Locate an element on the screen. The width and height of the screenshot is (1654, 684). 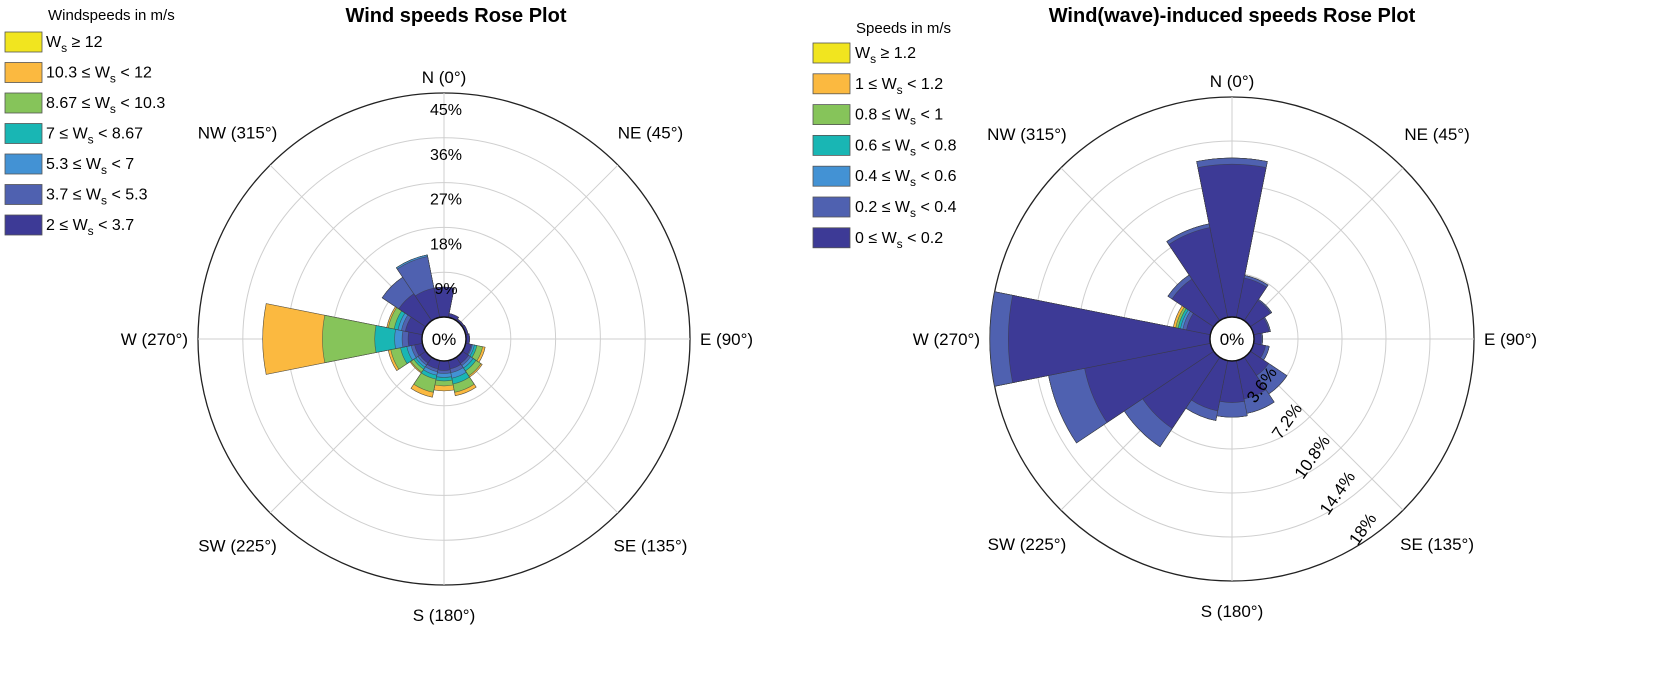
frequency-label: 27% is located at coordinates (446, 200).